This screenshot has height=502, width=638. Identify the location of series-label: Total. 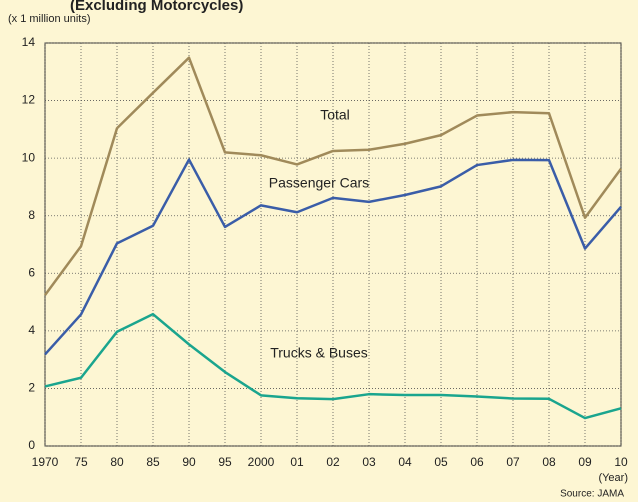
(335, 115).